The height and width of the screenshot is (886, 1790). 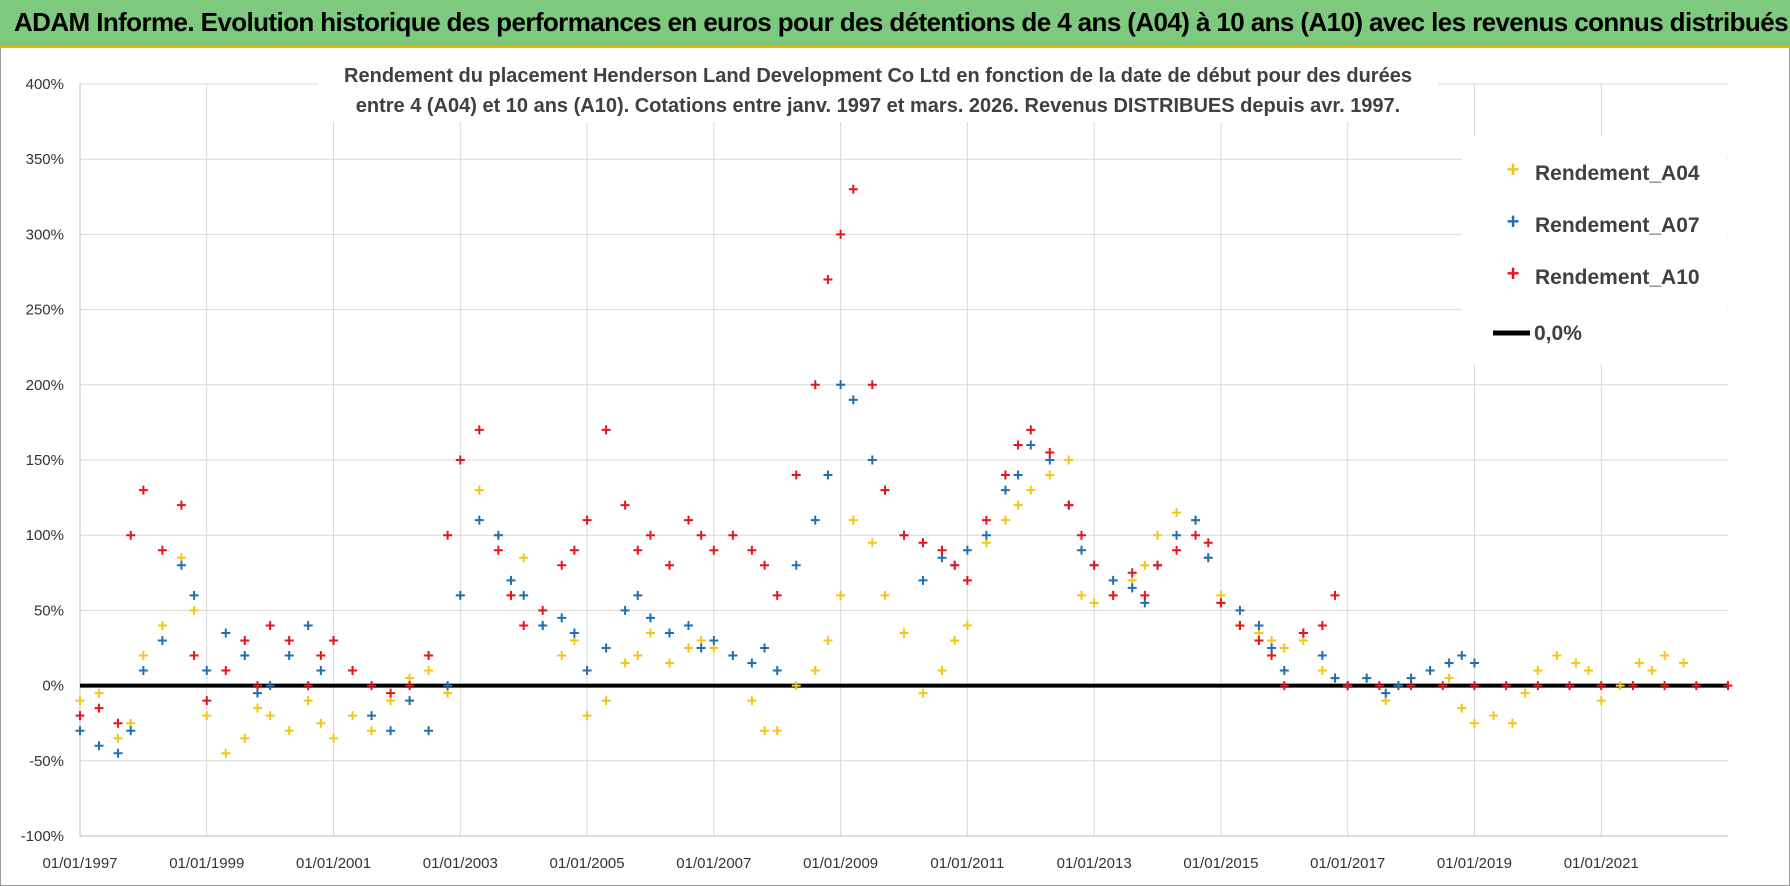 I want to click on y-tick-label: -50%, so click(x=46, y=761).